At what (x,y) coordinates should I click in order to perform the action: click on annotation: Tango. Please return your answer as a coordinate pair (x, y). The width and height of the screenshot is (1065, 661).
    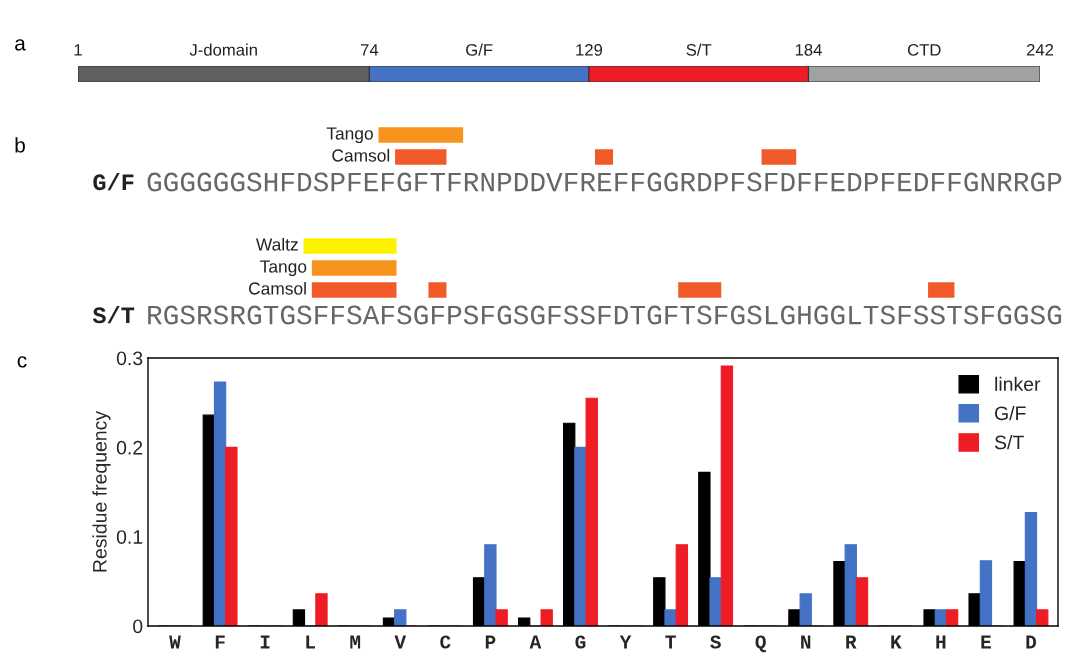
    Looking at the image, I should click on (349, 135).